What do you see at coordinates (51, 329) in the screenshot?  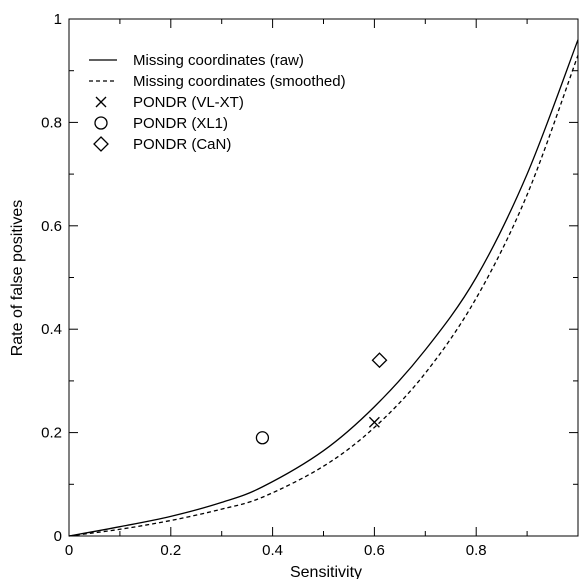 I see `y-tick-label: 0.4` at bounding box center [51, 329].